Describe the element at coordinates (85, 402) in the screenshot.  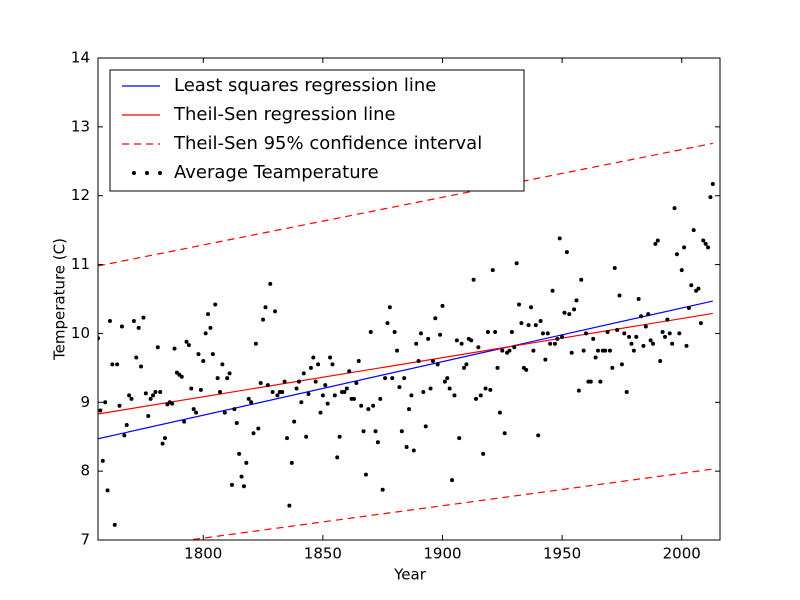
I see `y-tick-label: 9` at that location.